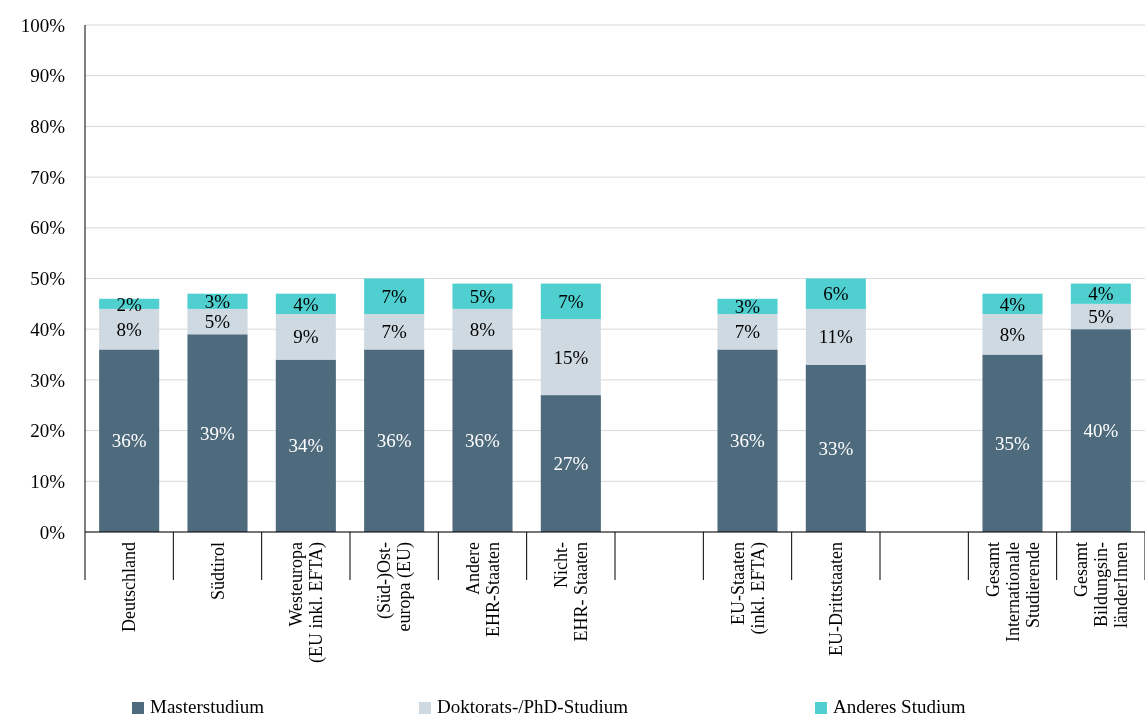  What do you see at coordinates (571, 357) in the screenshot?
I see `data-label: 15%` at bounding box center [571, 357].